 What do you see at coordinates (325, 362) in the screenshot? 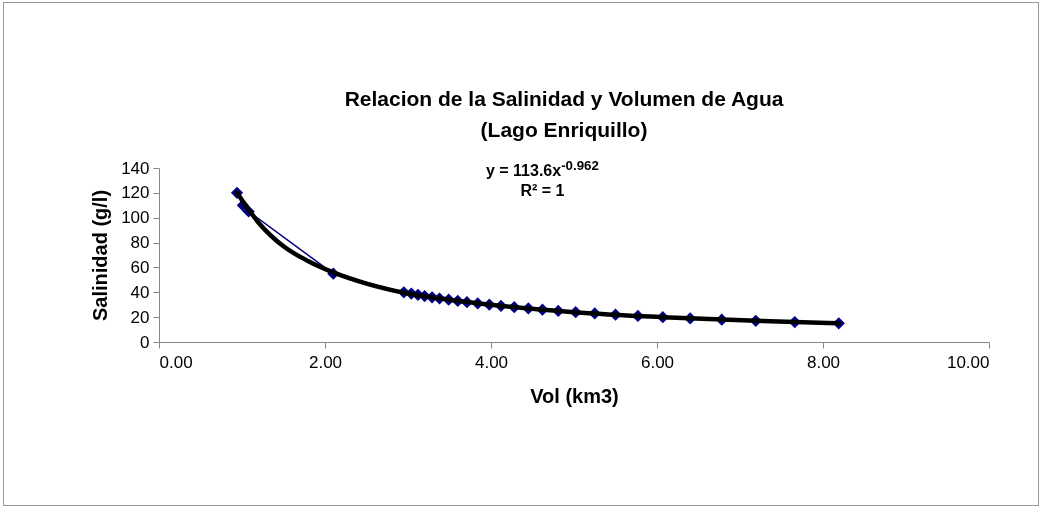
I see `x-tick-label: 2.00` at bounding box center [325, 362].